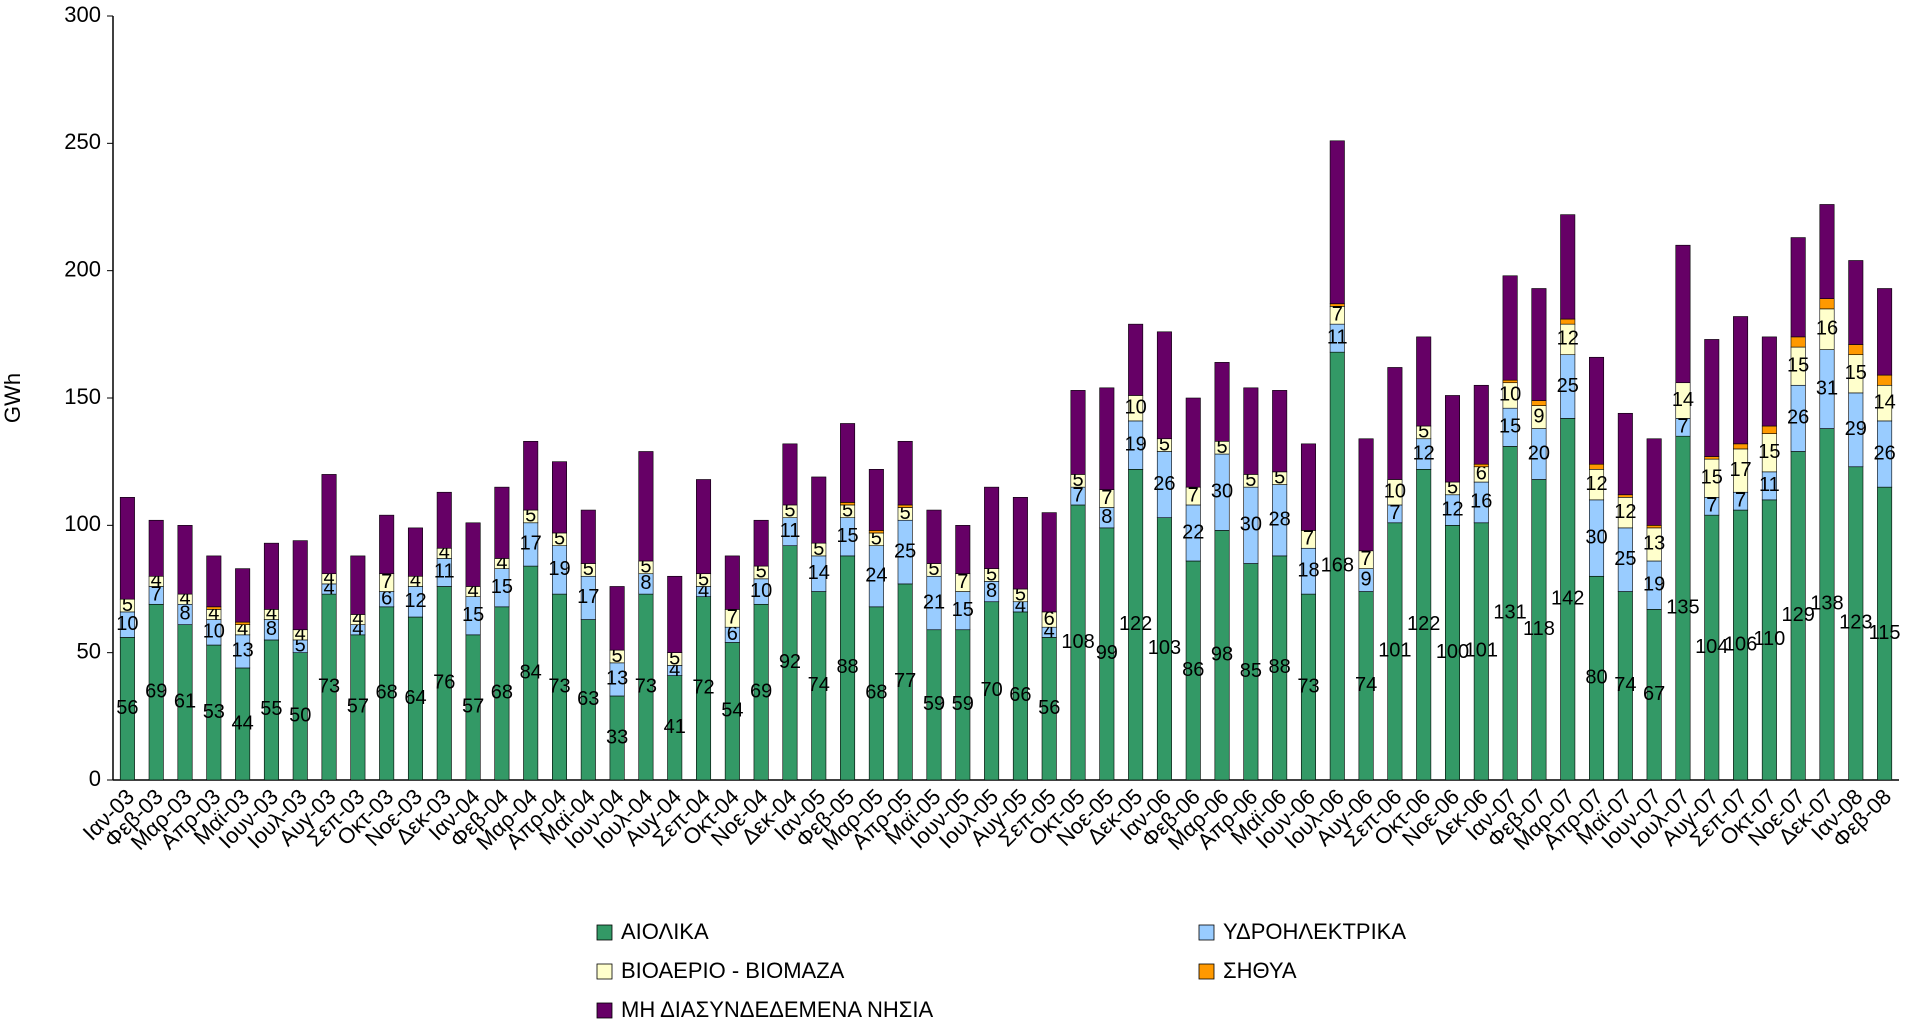 This screenshot has width=1909, height=1023. What do you see at coordinates (1539, 453) in the screenshot?
I see `data-label: 20` at bounding box center [1539, 453].